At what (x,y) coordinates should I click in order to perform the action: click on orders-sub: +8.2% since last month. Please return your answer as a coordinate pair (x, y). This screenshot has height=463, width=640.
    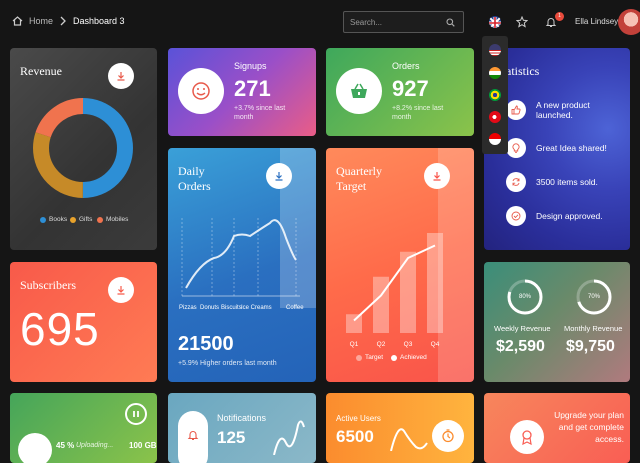
    Looking at the image, I should click on (418, 113).